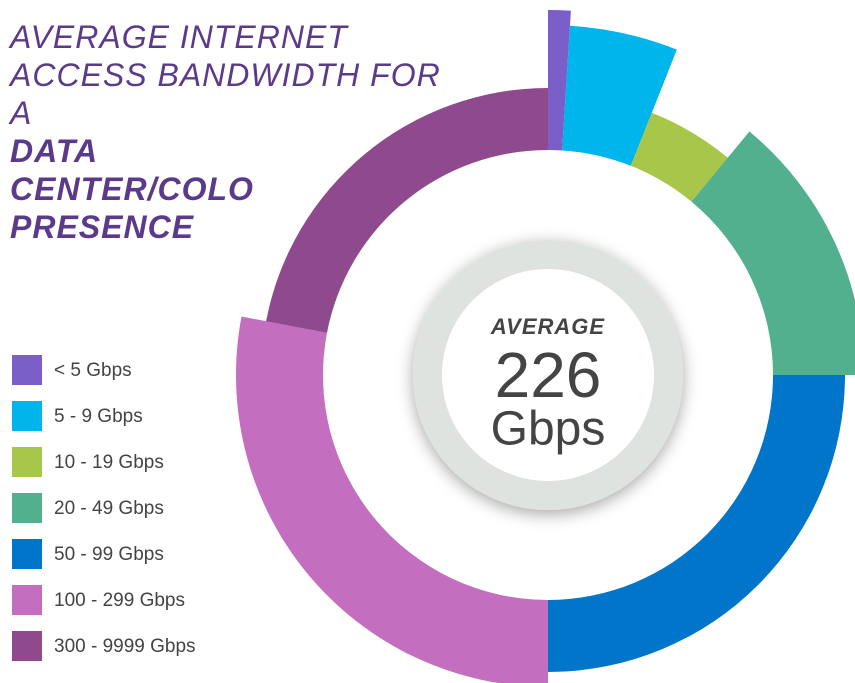 The width and height of the screenshot is (855, 683). I want to click on center-disc, so click(548, 375).